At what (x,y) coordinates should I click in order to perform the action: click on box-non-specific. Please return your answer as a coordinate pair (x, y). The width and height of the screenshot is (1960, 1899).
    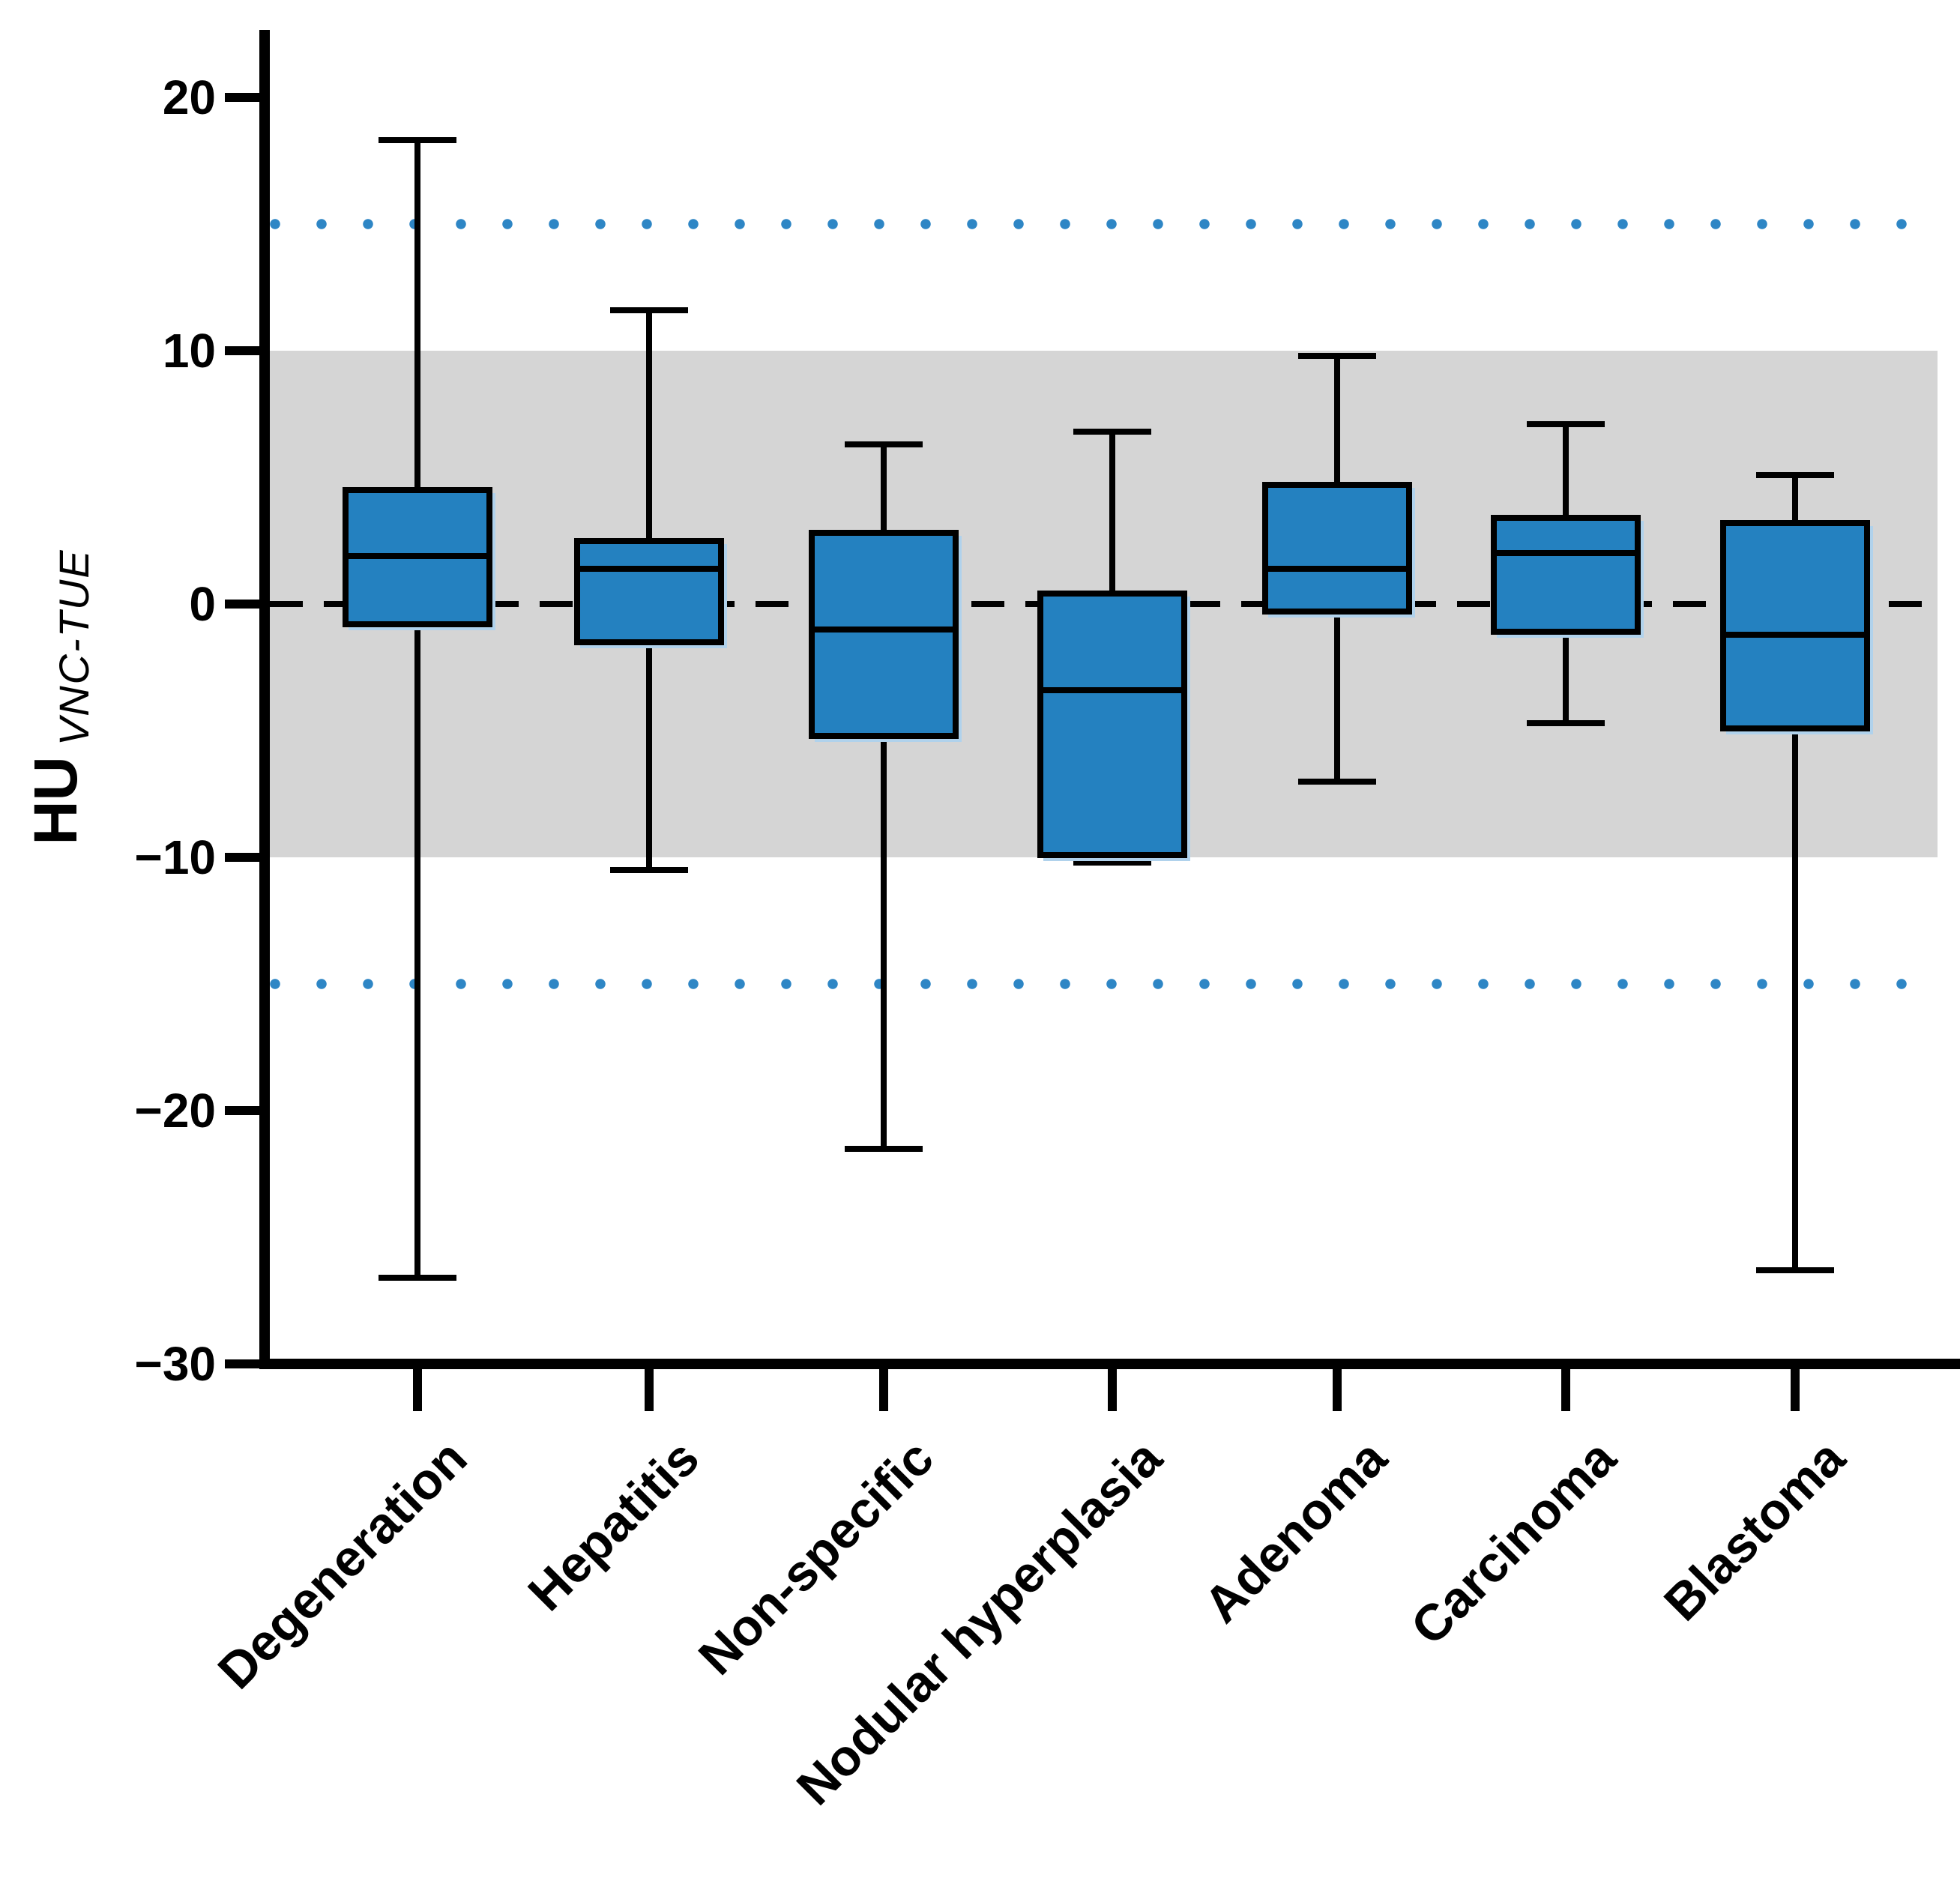
    Looking at the image, I should click on (884, 634).